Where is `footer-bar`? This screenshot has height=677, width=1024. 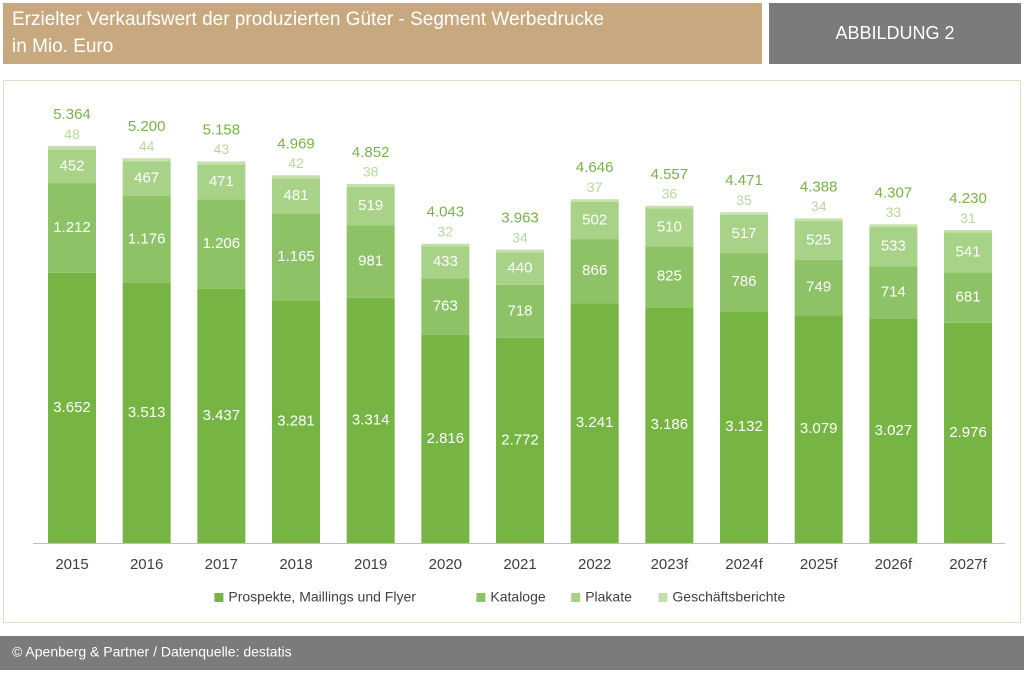
footer-bar is located at coordinates (512, 653).